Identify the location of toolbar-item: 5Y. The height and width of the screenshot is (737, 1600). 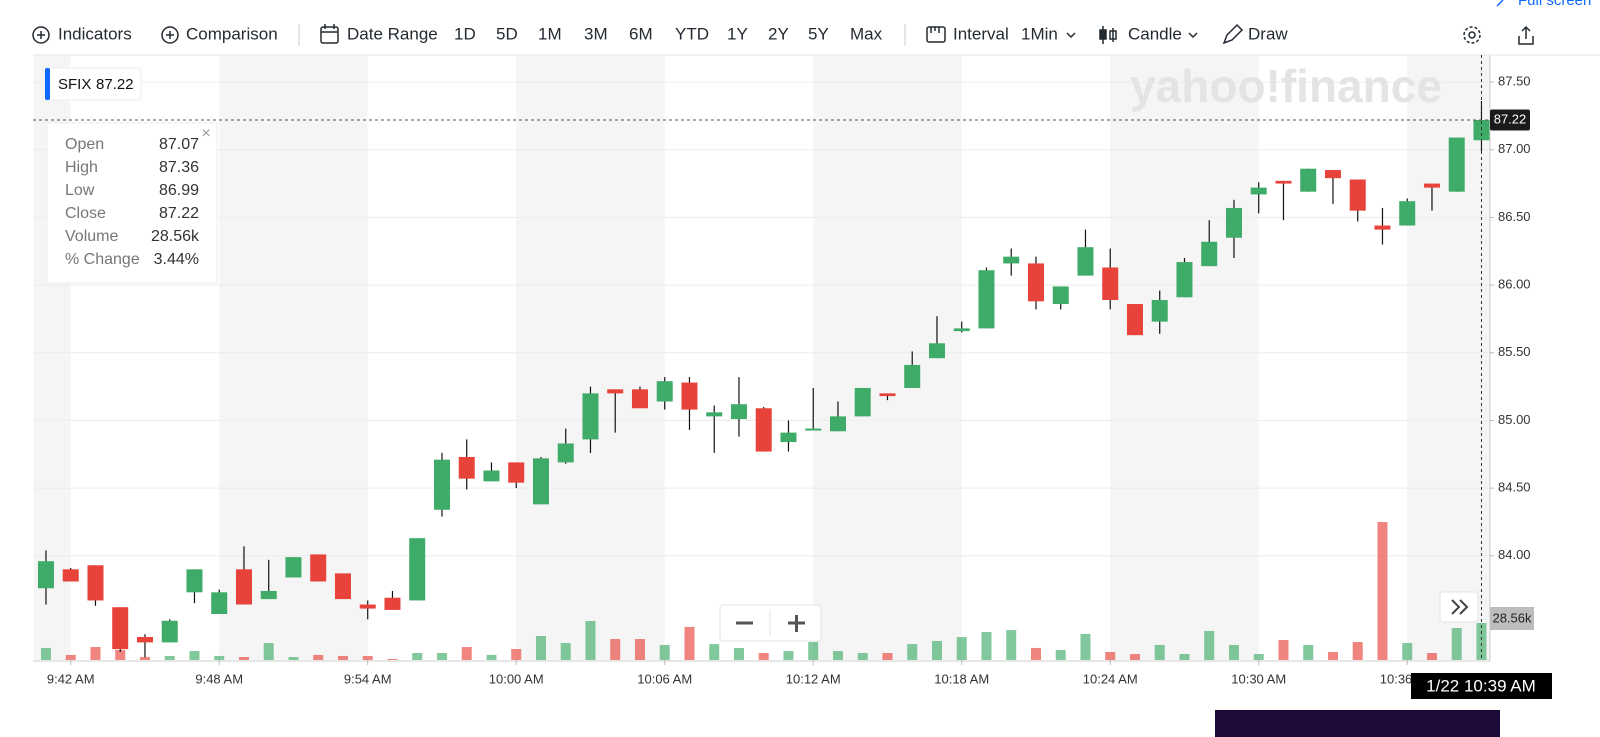
(818, 33).